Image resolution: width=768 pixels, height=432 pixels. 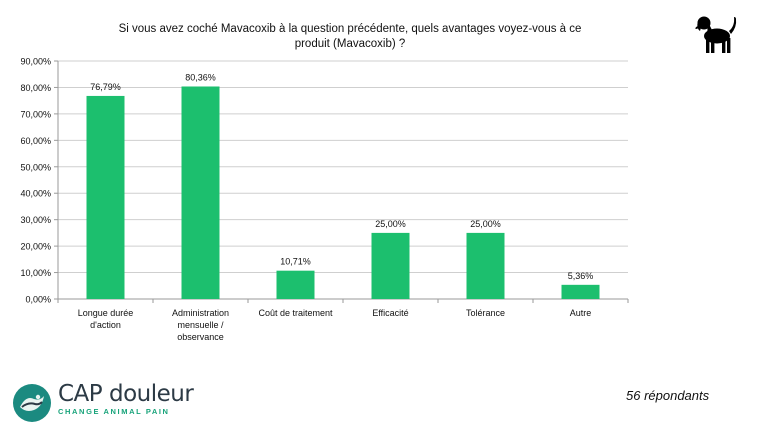 What do you see at coordinates (200, 77) in the screenshot?
I see `data-label: 80,36%` at bounding box center [200, 77].